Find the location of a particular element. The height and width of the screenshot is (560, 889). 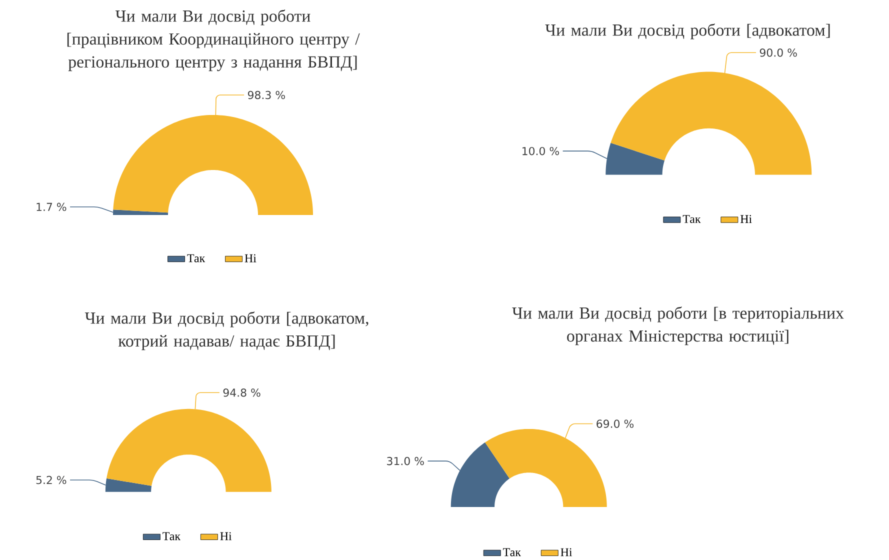

data-label: 1.7 % is located at coordinates (51, 207).